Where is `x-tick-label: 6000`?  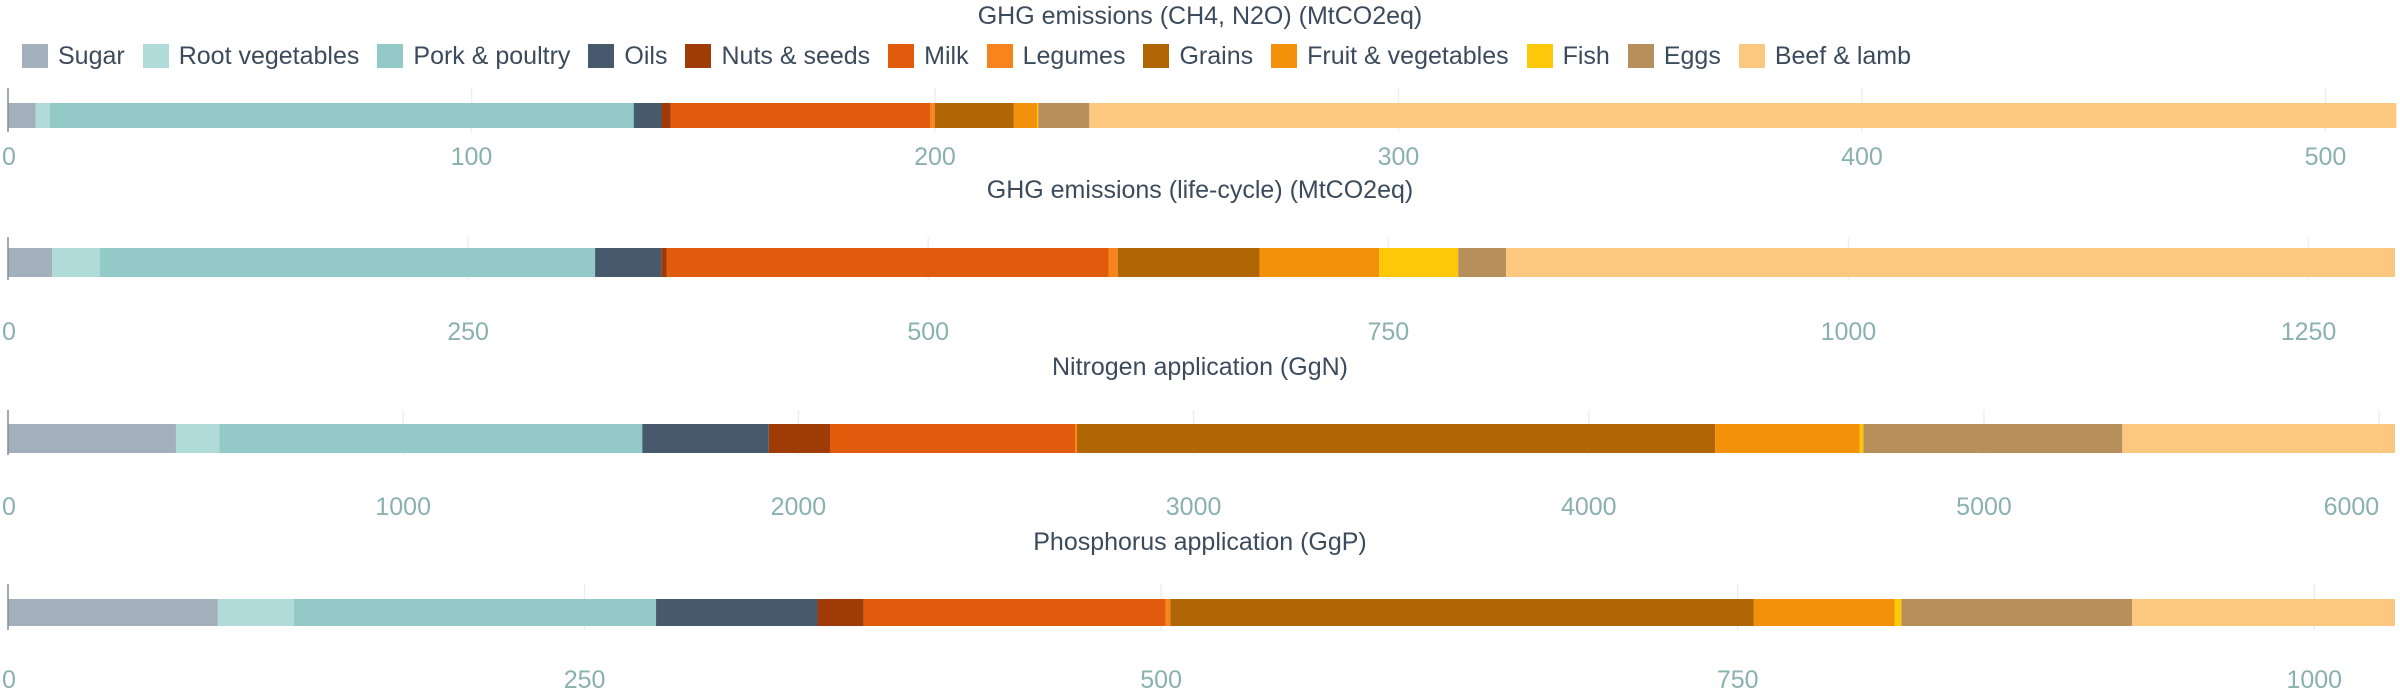 x-tick-label: 6000 is located at coordinates (2352, 507).